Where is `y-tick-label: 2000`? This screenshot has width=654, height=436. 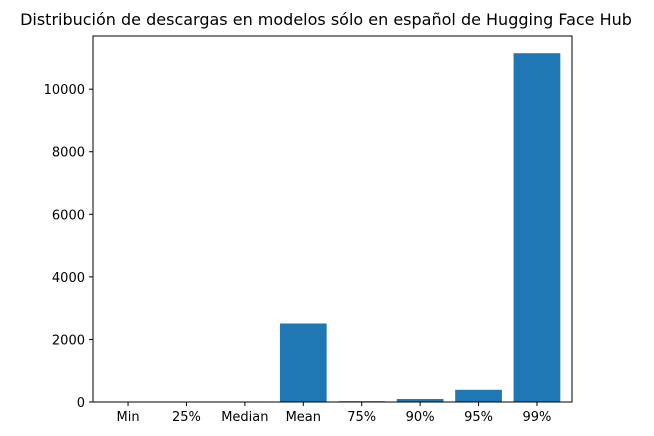
y-tick-label: 2000 is located at coordinates (68, 340).